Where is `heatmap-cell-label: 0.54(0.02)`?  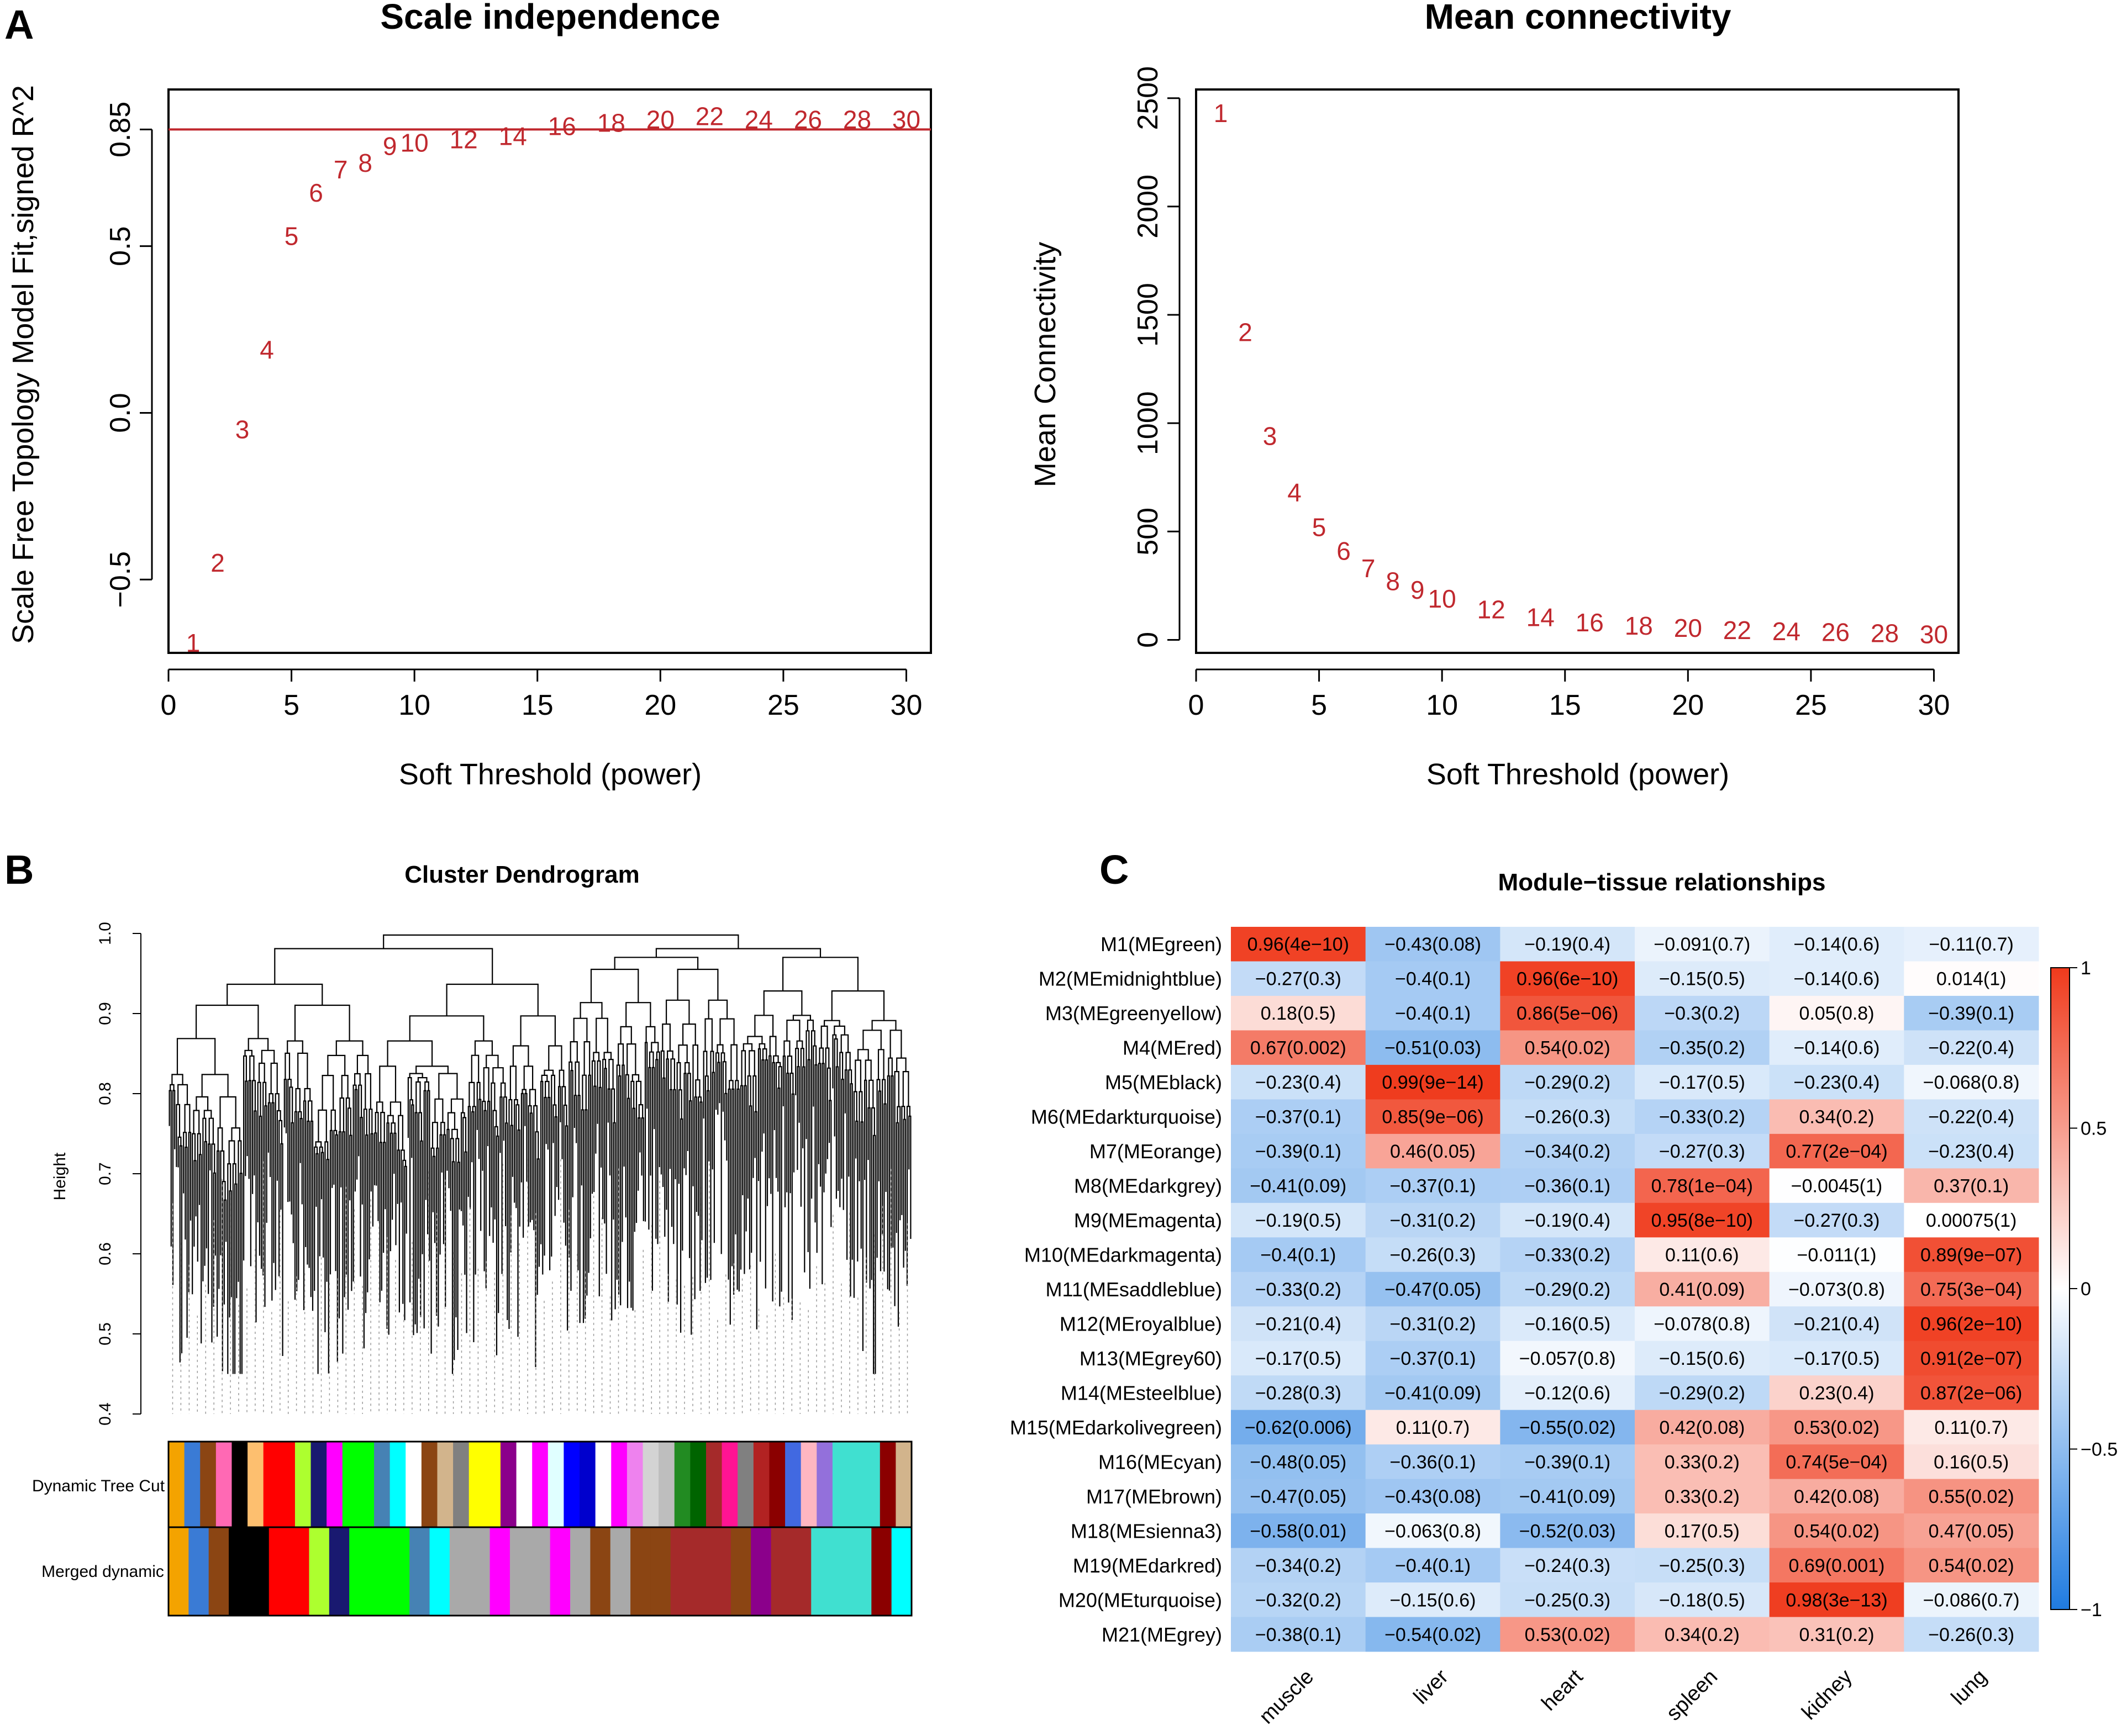
heatmap-cell-label: 0.54(0.02) is located at coordinates (1836, 1531).